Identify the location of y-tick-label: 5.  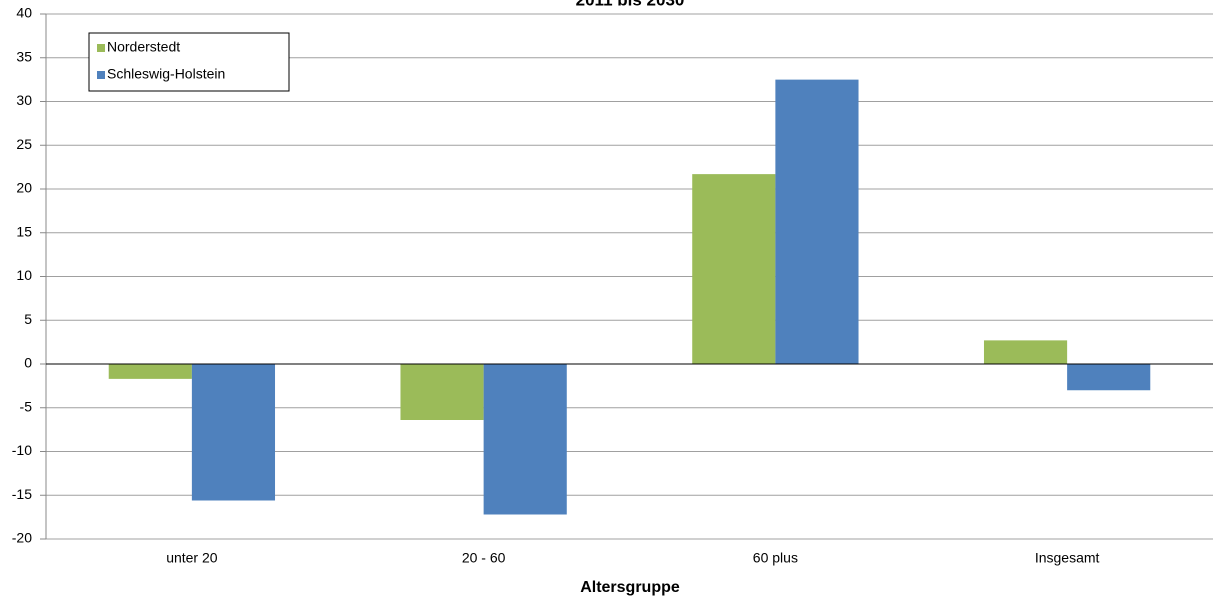
(28, 319).